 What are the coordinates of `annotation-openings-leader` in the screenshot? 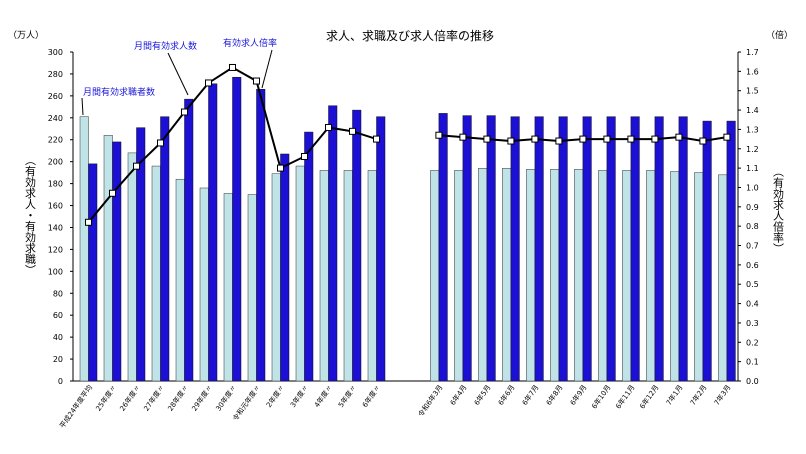 It's located at (178, 74).